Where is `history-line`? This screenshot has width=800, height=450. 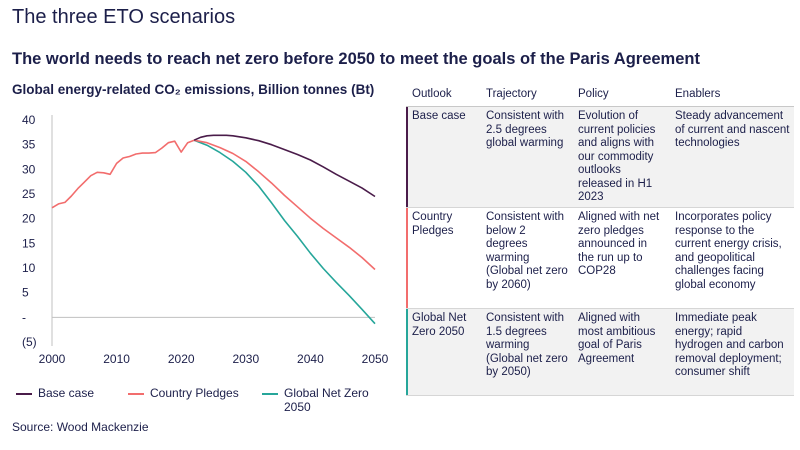 history-line is located at coordinates (123, 174).